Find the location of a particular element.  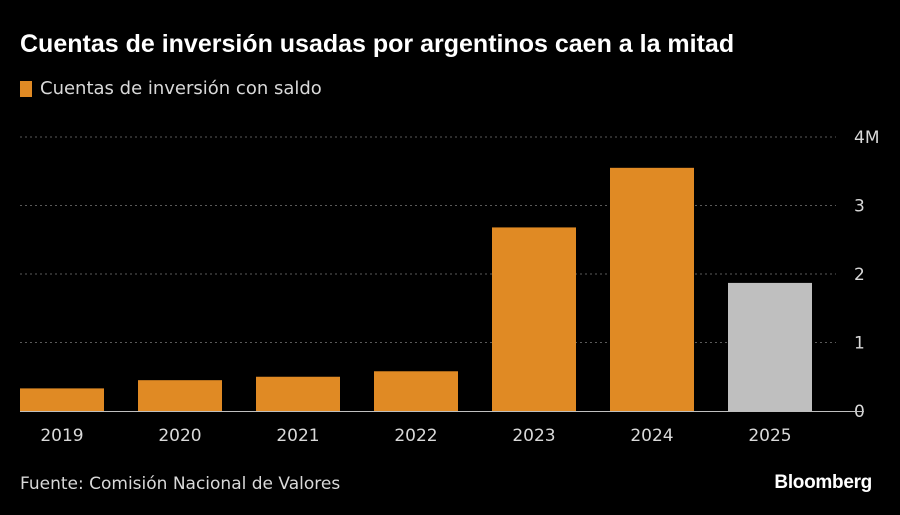

y-tick-label: 4M is located at coordinates (866, 138).